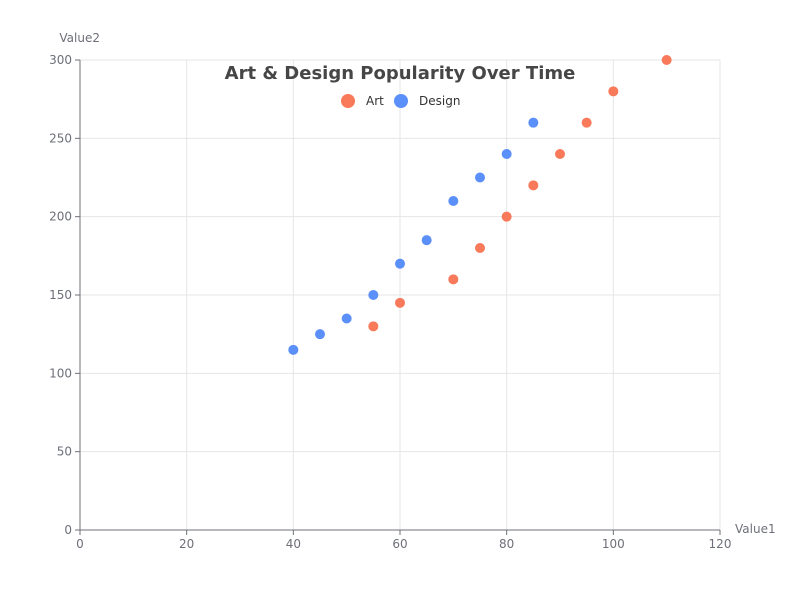 This screenshot has height=600, width=800. Describe the element at coordinates (60, 138) in the screenshot. I see `y-tick-label: 250` at that location.